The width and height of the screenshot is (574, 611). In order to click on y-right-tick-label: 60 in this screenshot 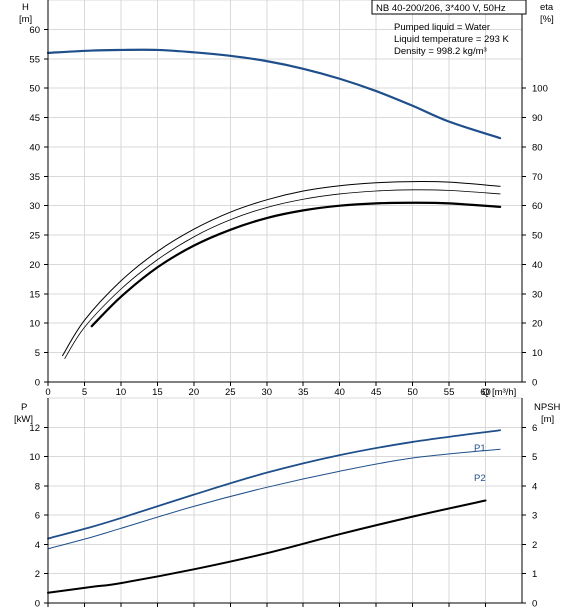, I will do `click(537, 206)`.